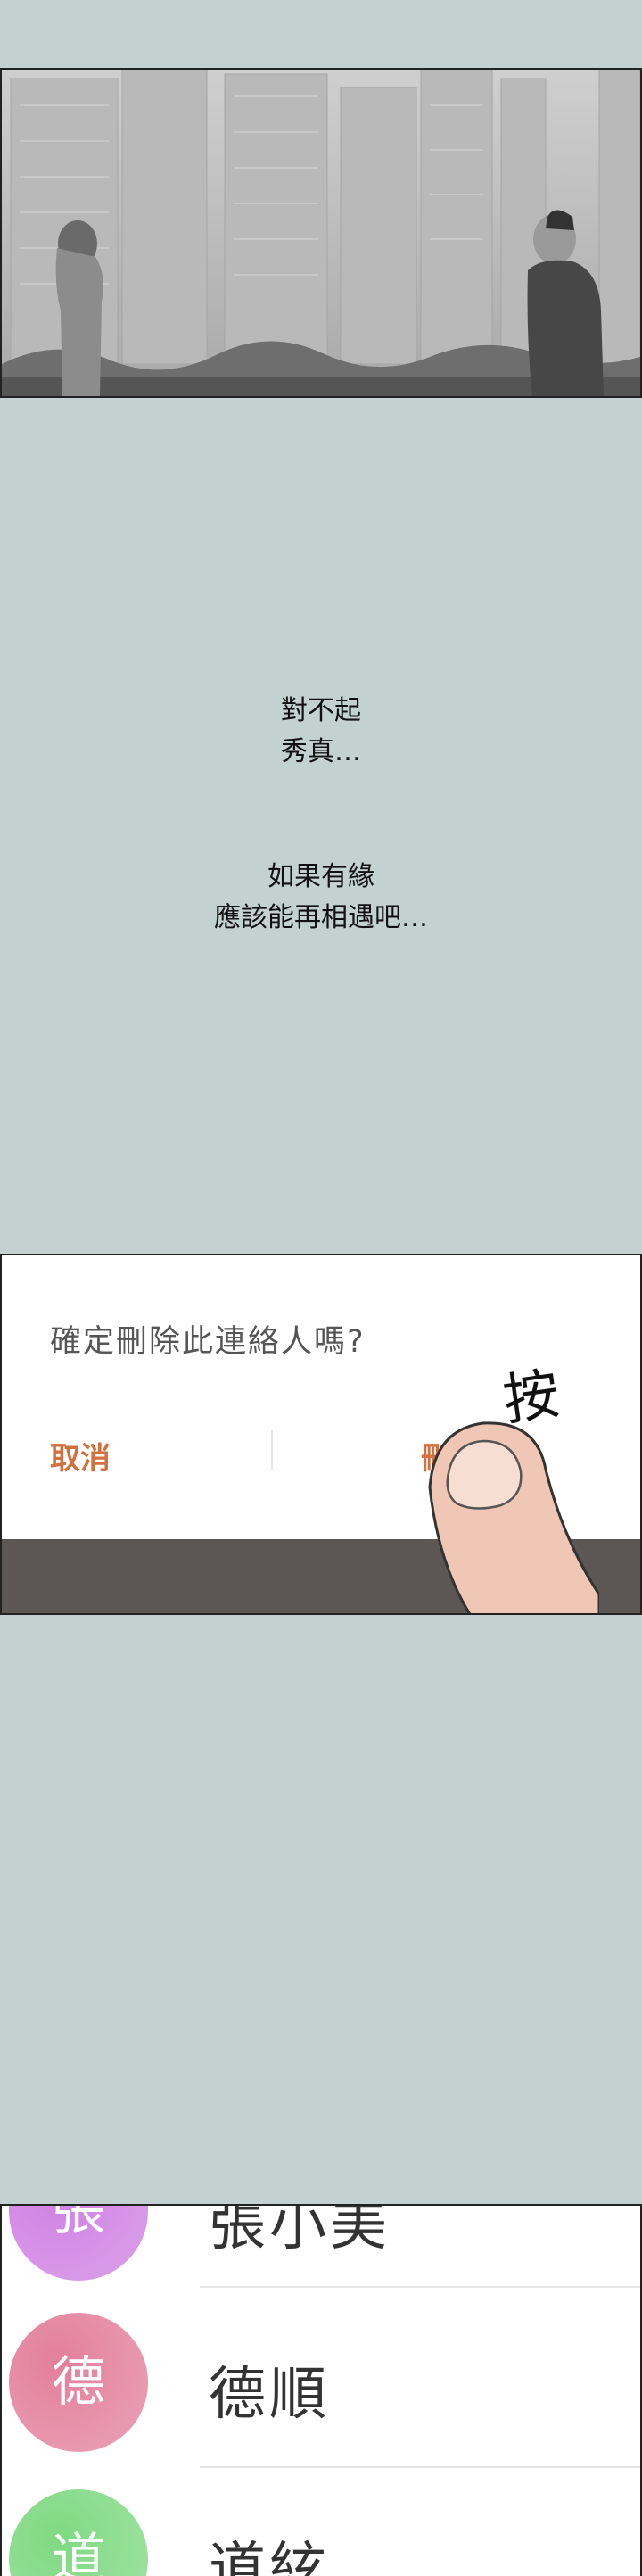 This screenshot has height=2576, width=642. Describe the element at coordinates (269, 2395) in the screenshot. I see `contact-name-2: 德順` at that location.